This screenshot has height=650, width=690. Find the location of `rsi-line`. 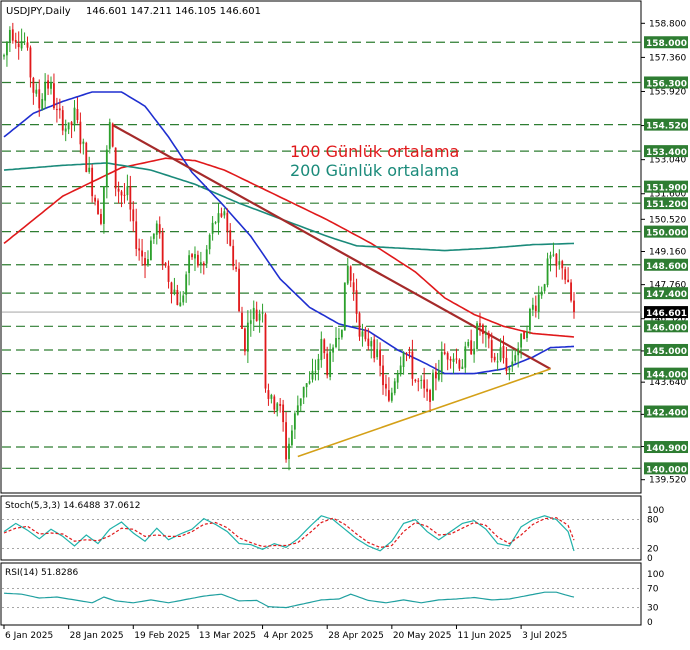

rsi-line is located at coordinates (289, 600).